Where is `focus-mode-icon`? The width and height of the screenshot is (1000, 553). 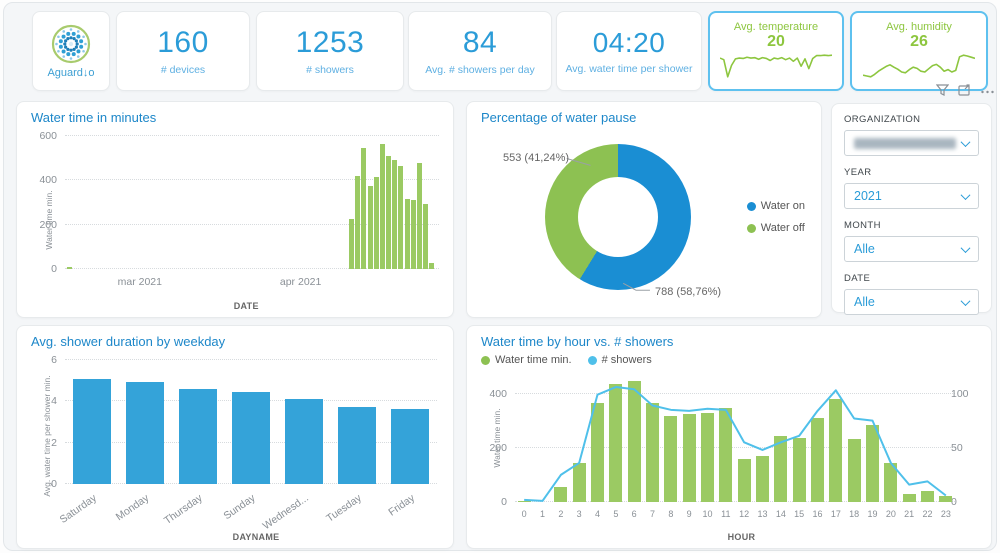
focus-mode-icon is located at coordinates (964, 90).